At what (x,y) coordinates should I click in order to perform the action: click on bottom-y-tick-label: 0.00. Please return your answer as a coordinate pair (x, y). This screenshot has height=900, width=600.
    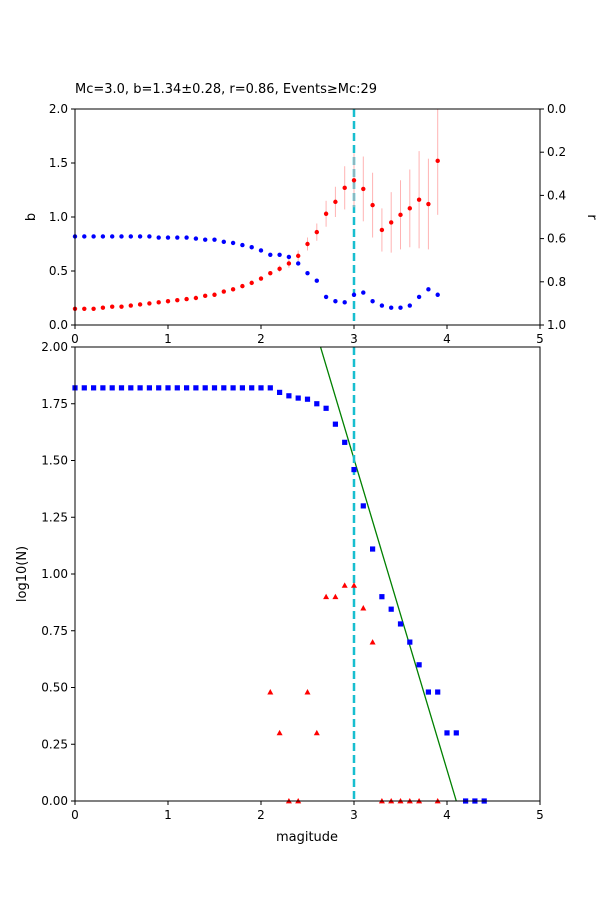
    Looking at the image, I should click on (54, 801).